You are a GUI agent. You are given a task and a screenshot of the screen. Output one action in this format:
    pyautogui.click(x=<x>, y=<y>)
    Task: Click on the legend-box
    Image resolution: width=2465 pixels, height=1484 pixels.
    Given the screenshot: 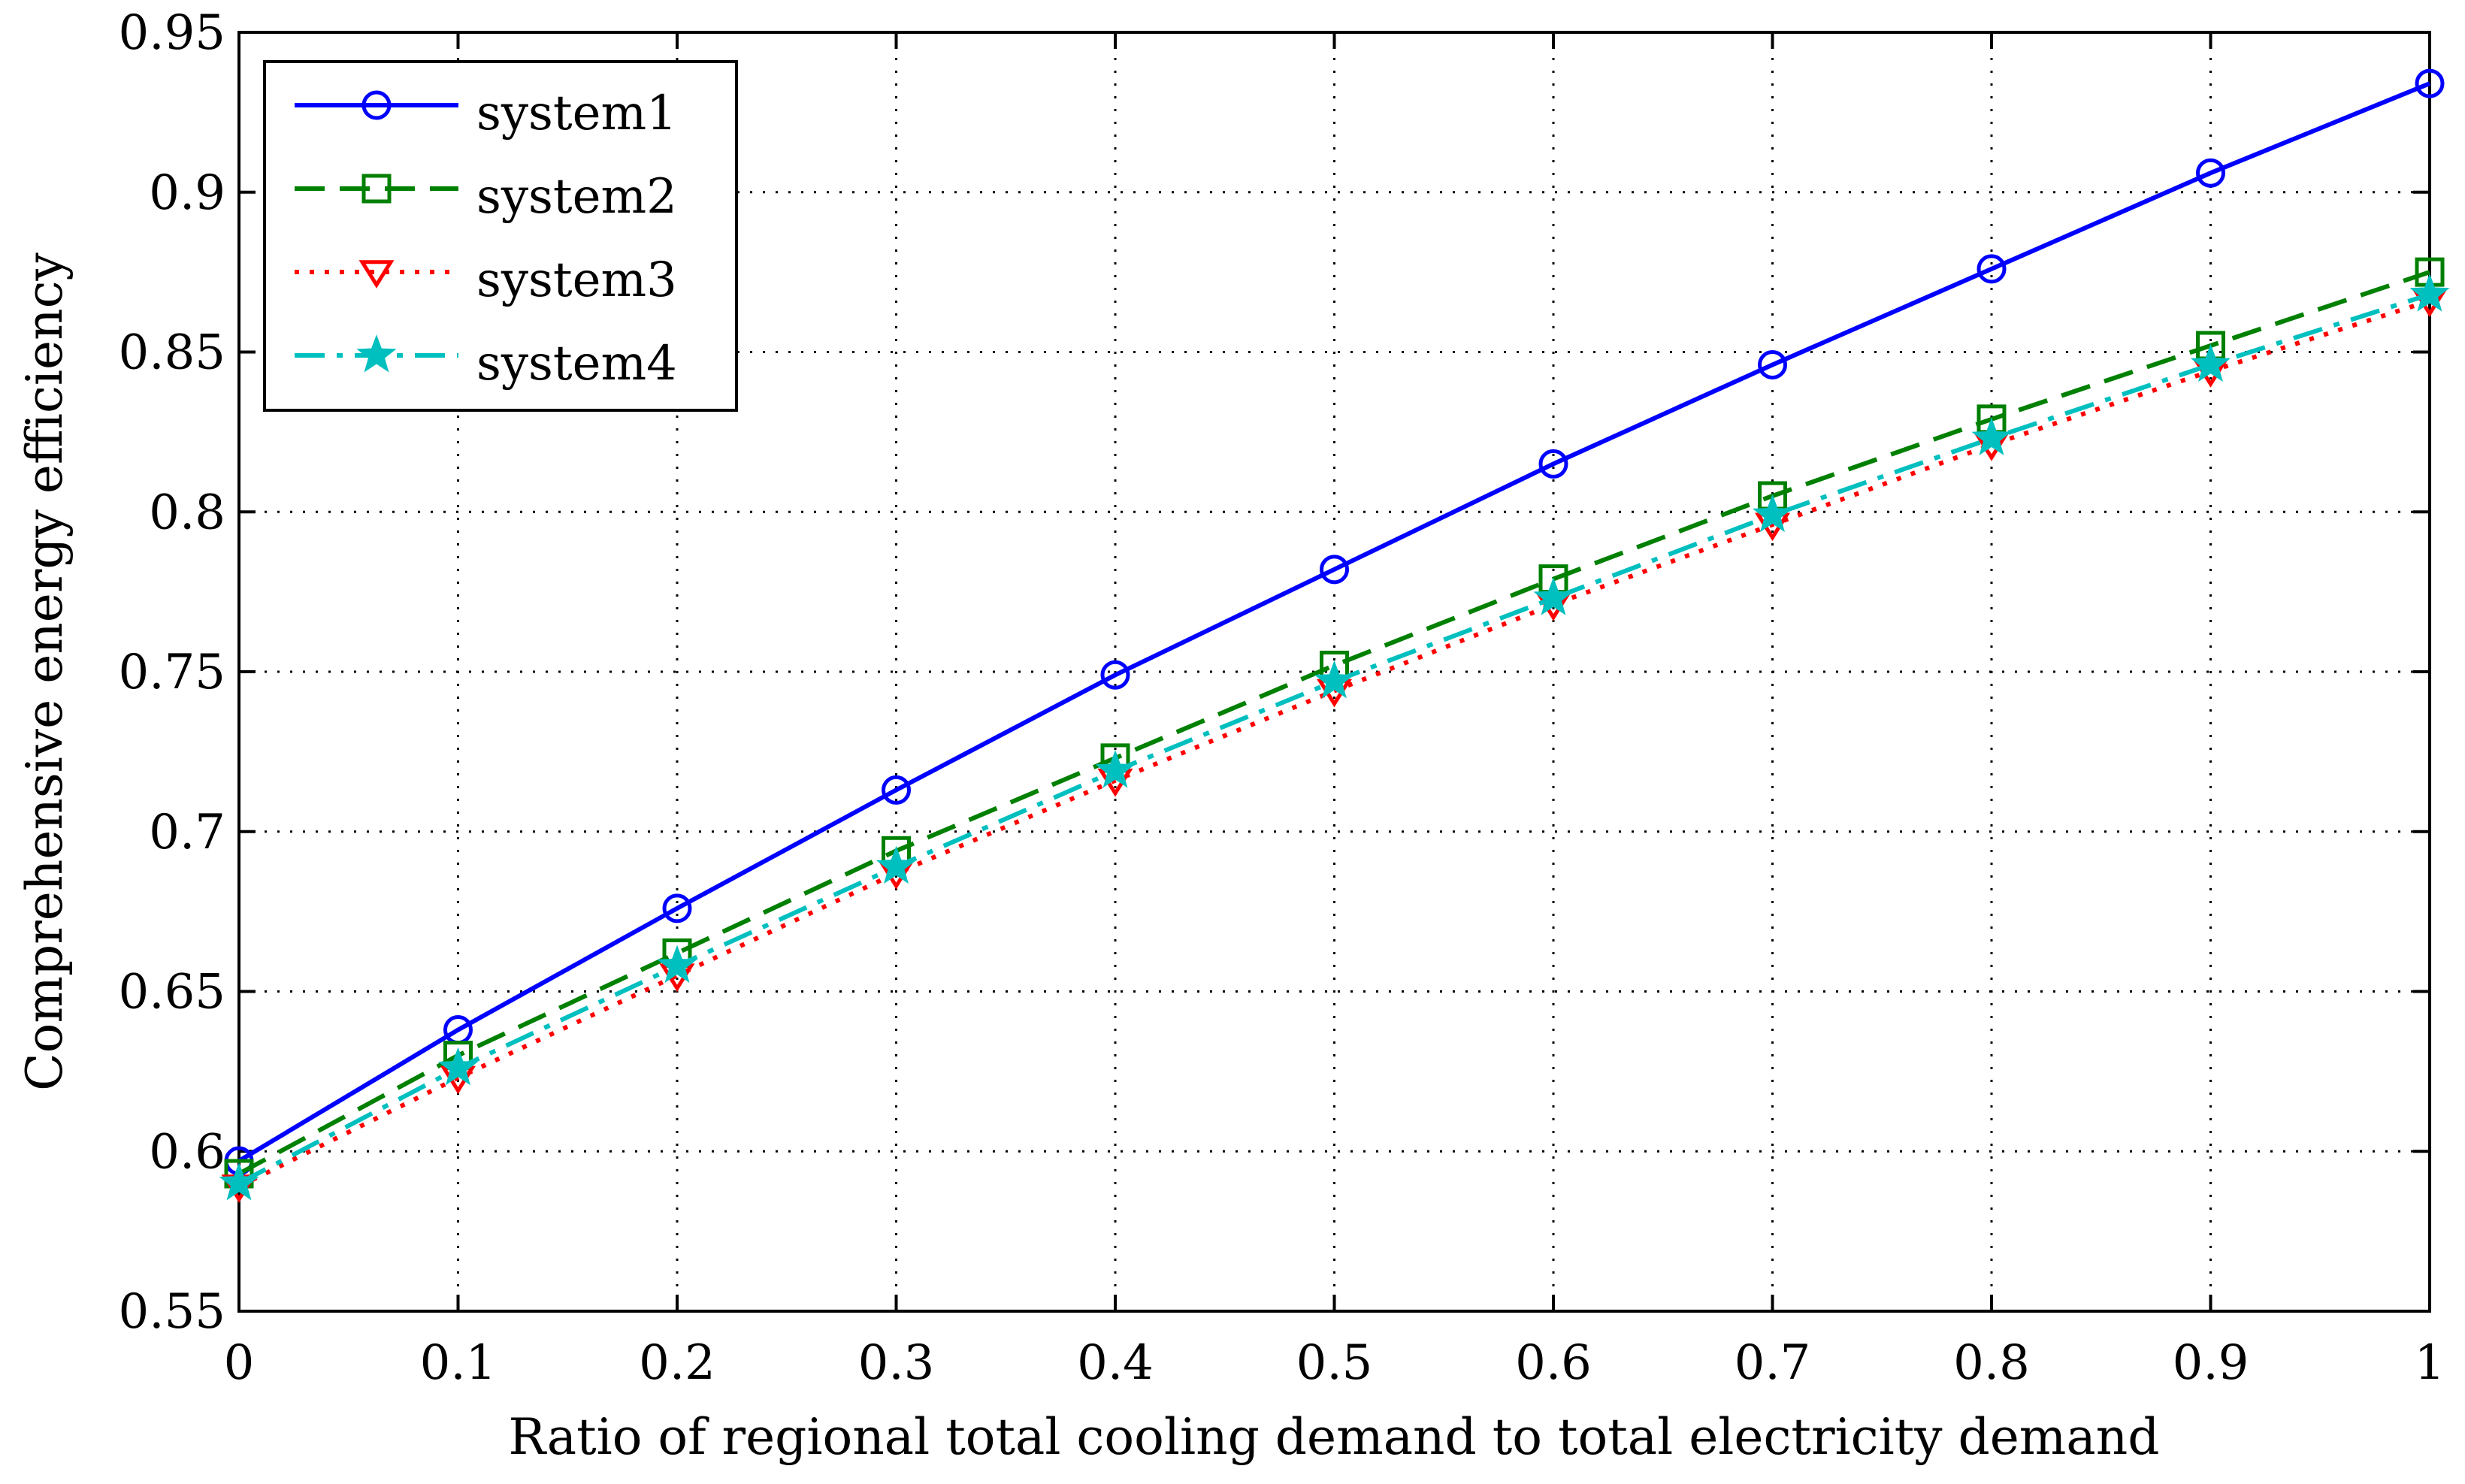 What is the action you would take?
    pyautogui.click(x=500, y=236)
    